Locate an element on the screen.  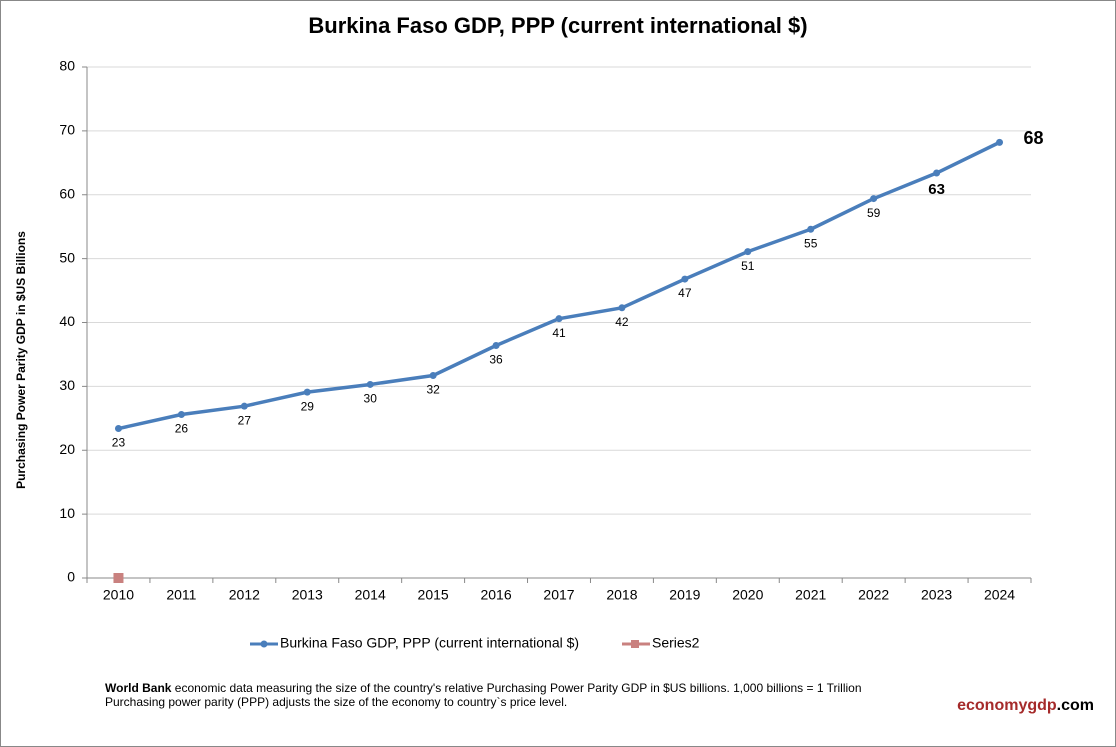
data-label: 42 is located at coordinates (622, 322).